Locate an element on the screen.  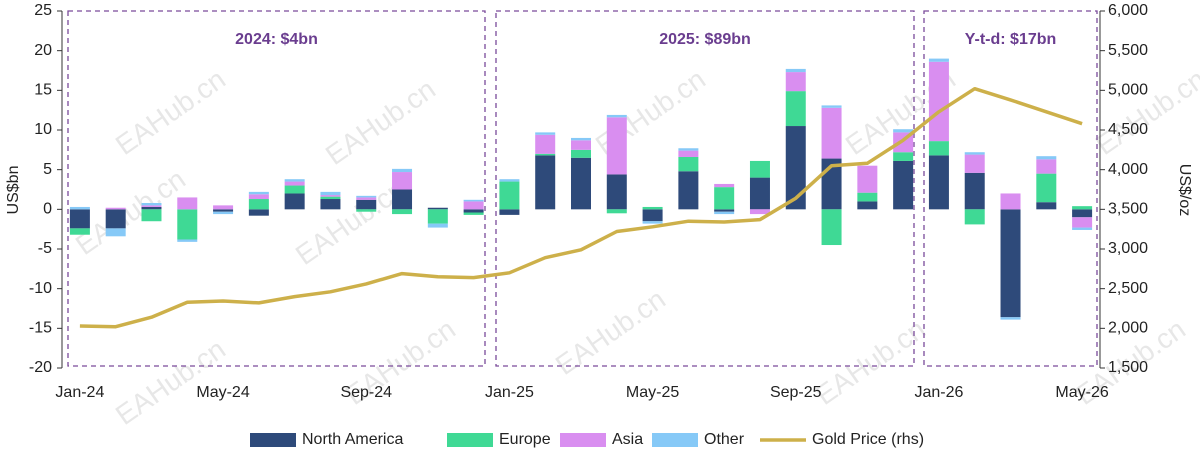
y2-tick-label: 5,500 is located at coordinates (1128, 50).